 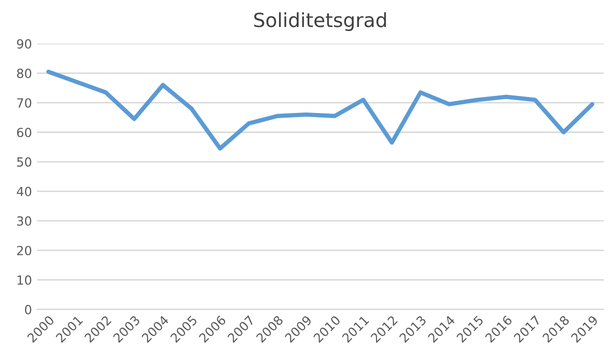 I want to click on y-tick-label: 80, so click(x=24, y=73).